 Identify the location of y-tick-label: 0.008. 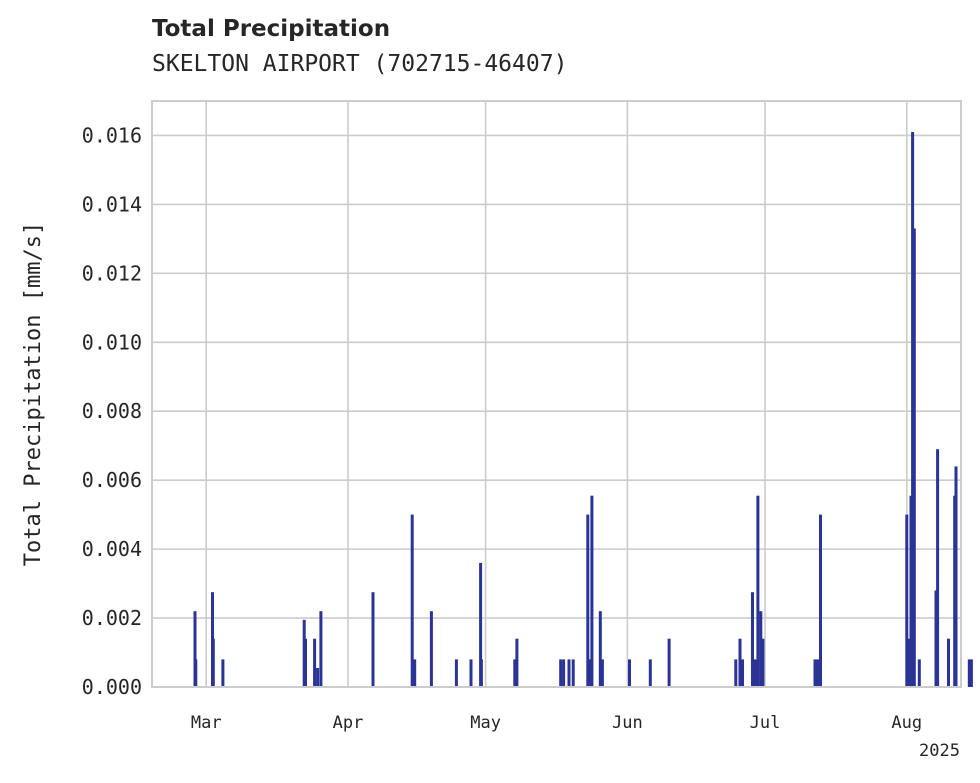
(112, 411).